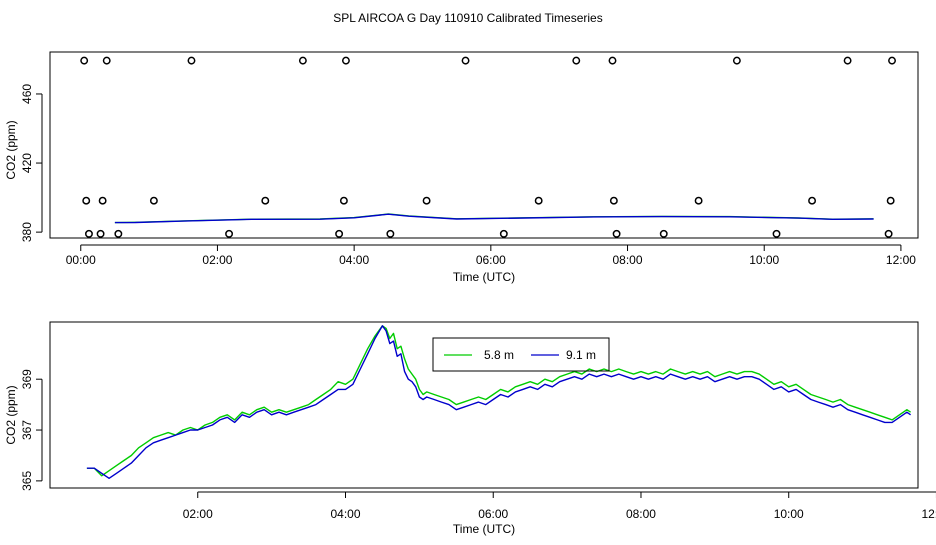  What do you see at coordinates (641, 514) in the screenshot?
I see `bottom-x-tick-label: 08:00` at bounding box center [641, 514].